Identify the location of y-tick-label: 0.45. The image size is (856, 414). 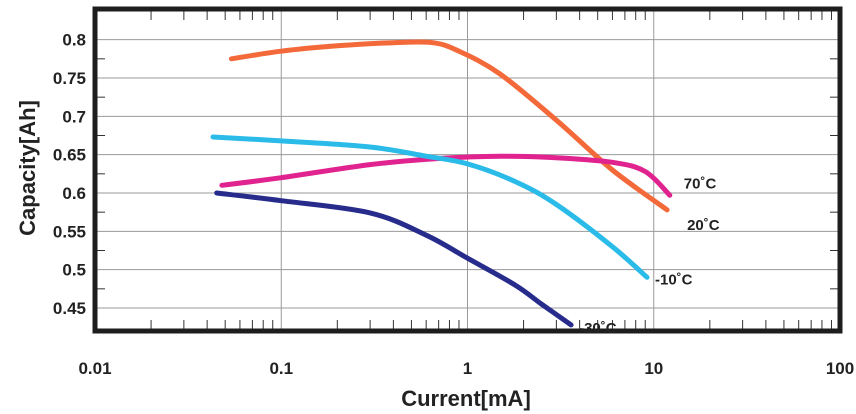
(69, 308).